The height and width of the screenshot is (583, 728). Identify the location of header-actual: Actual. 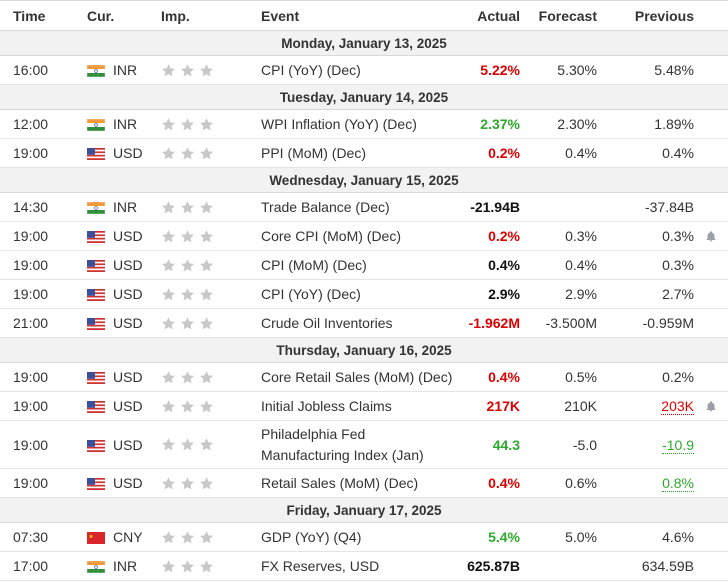
(498, 15).